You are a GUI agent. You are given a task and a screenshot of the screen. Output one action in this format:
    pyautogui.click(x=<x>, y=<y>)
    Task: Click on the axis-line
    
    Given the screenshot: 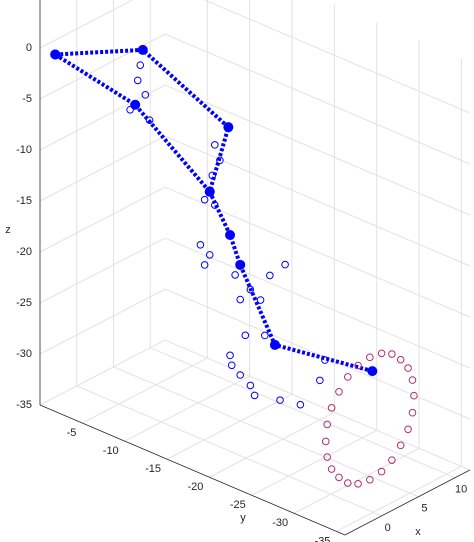 What is the action you would take?
    pyautogui.click(x=407, y=502)
    